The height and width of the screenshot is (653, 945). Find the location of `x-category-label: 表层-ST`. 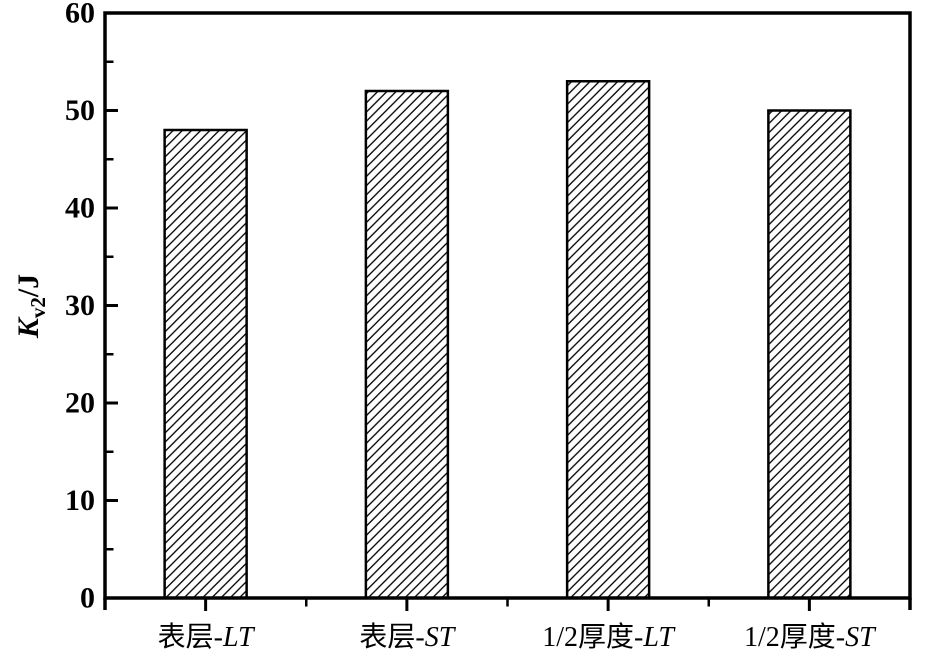

x-category-label: 表层-ST is located at coordinates (407, 637).